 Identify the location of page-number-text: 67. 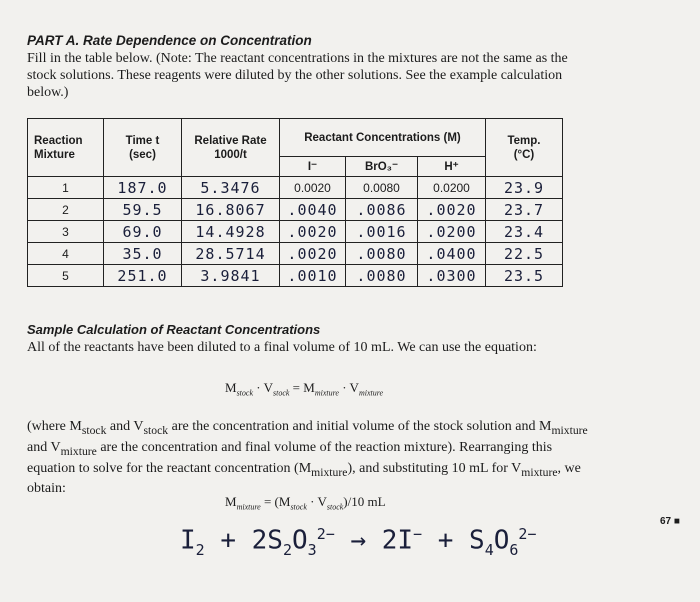
(666, 521).